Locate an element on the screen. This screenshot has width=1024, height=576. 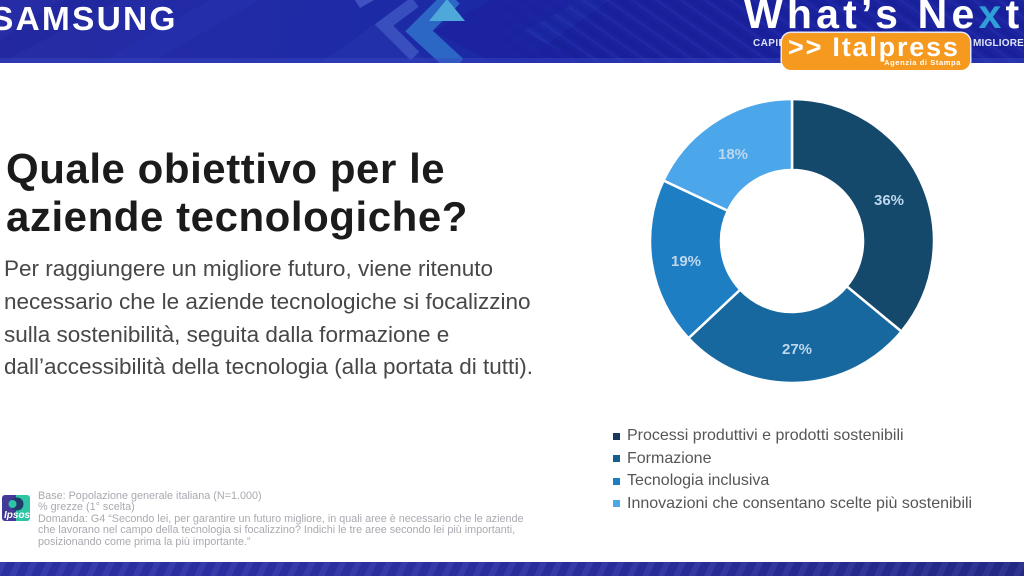
svg-text: 27% is located at coordinates (797, 349).